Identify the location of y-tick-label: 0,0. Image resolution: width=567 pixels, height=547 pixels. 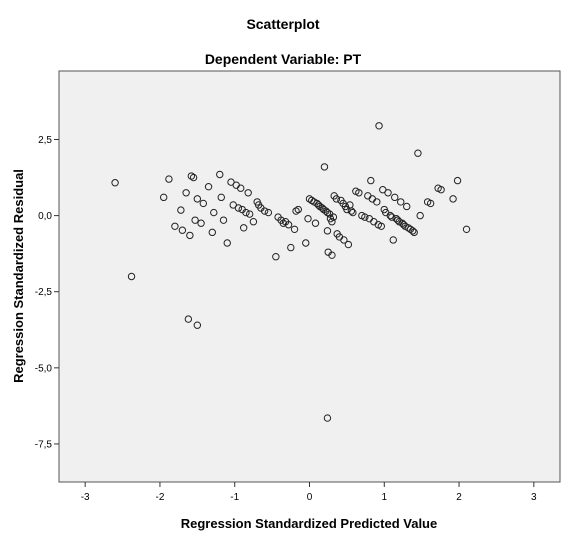
(45, 216).